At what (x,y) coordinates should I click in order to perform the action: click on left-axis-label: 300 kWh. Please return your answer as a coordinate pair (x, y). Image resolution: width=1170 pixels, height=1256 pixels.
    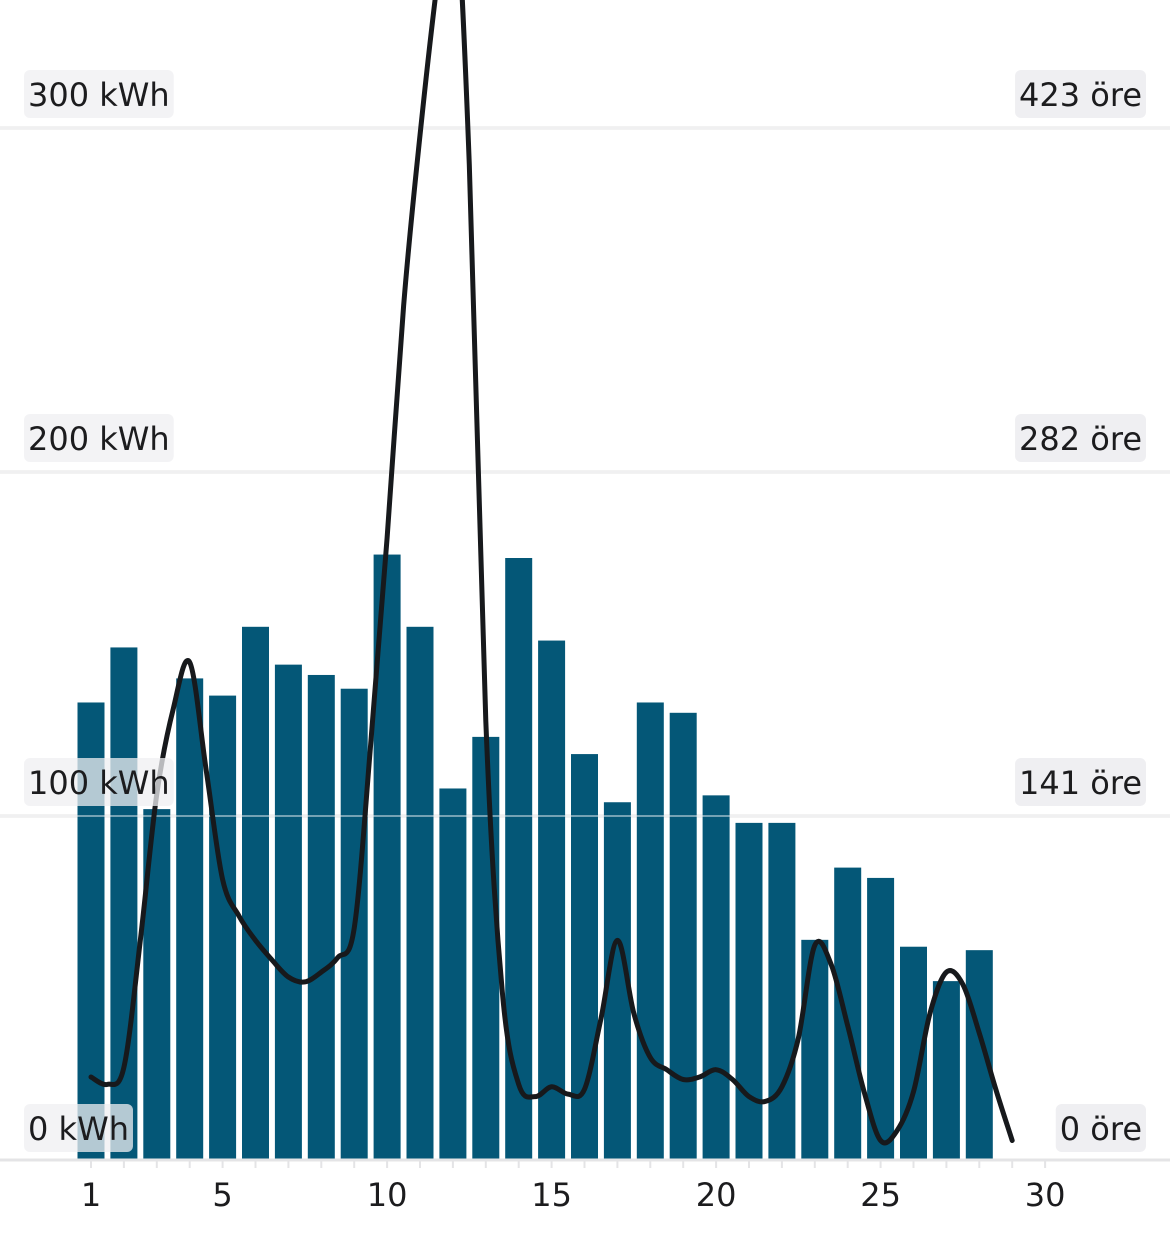
    Looking at the image, I should click on (99, 95).